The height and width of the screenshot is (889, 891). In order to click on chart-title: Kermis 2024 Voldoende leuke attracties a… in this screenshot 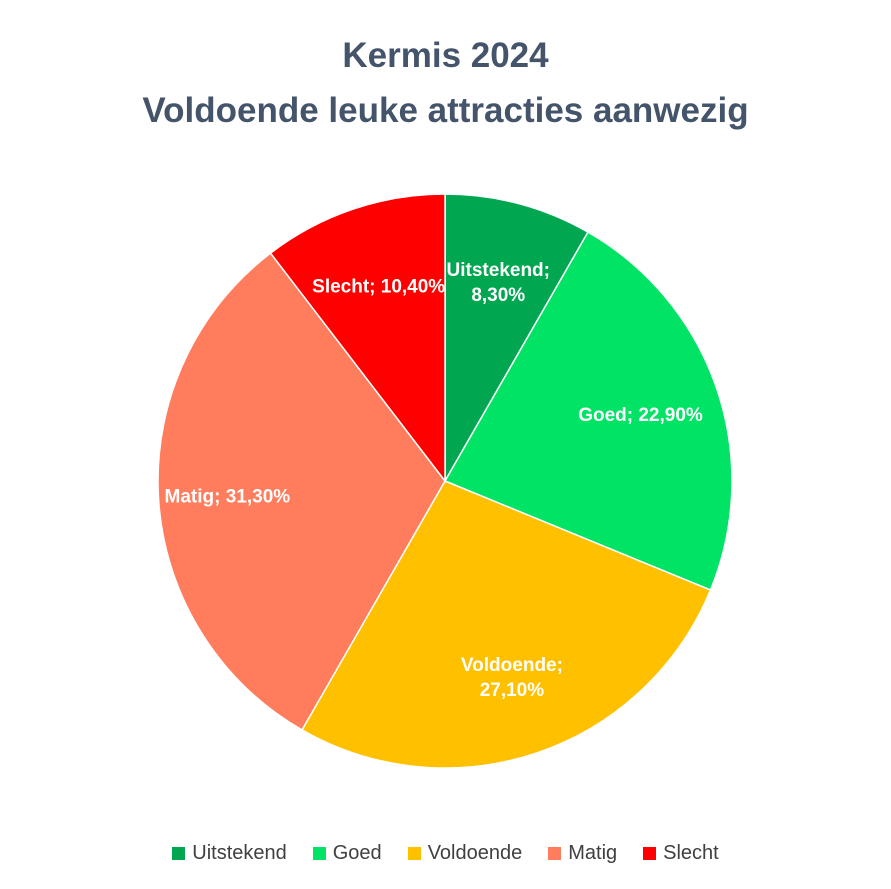, I will do `click(445, 83)`.